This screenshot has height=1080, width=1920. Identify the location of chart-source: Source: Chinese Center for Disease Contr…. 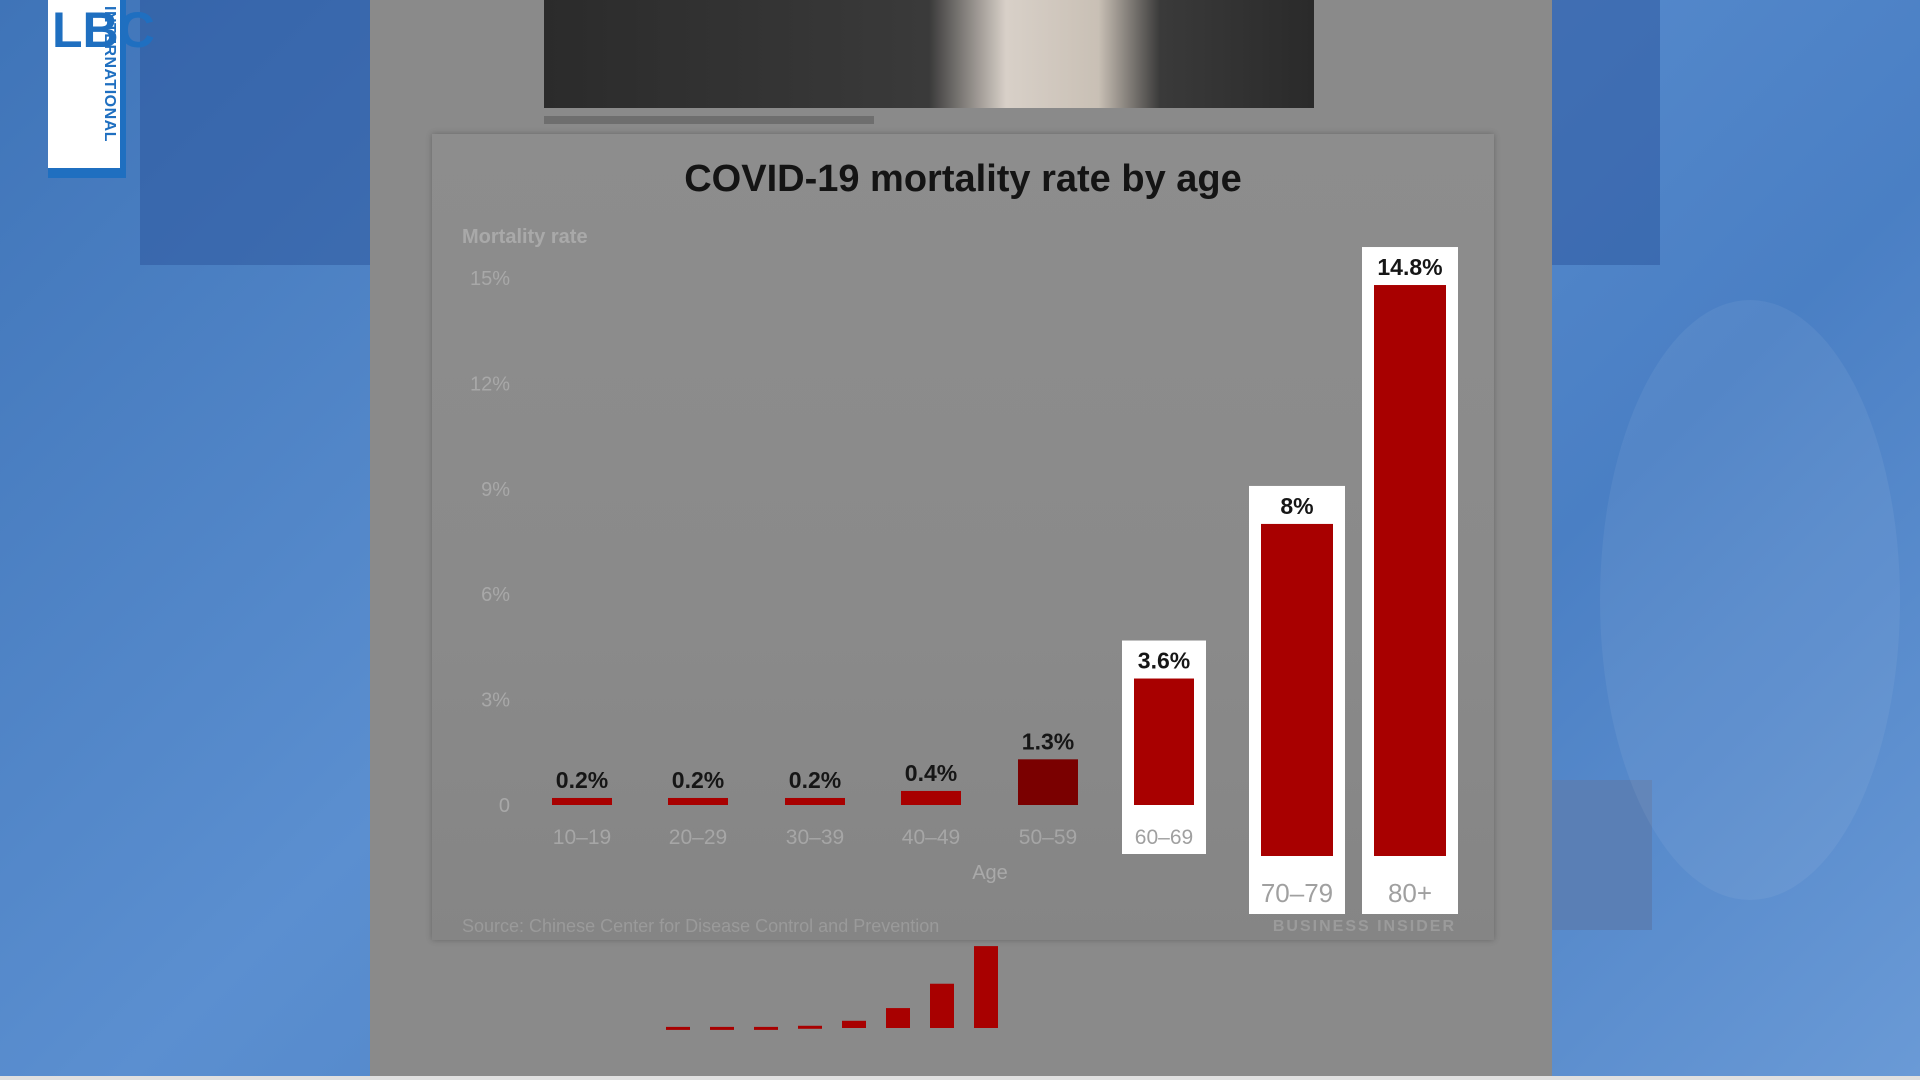
(701, 926).